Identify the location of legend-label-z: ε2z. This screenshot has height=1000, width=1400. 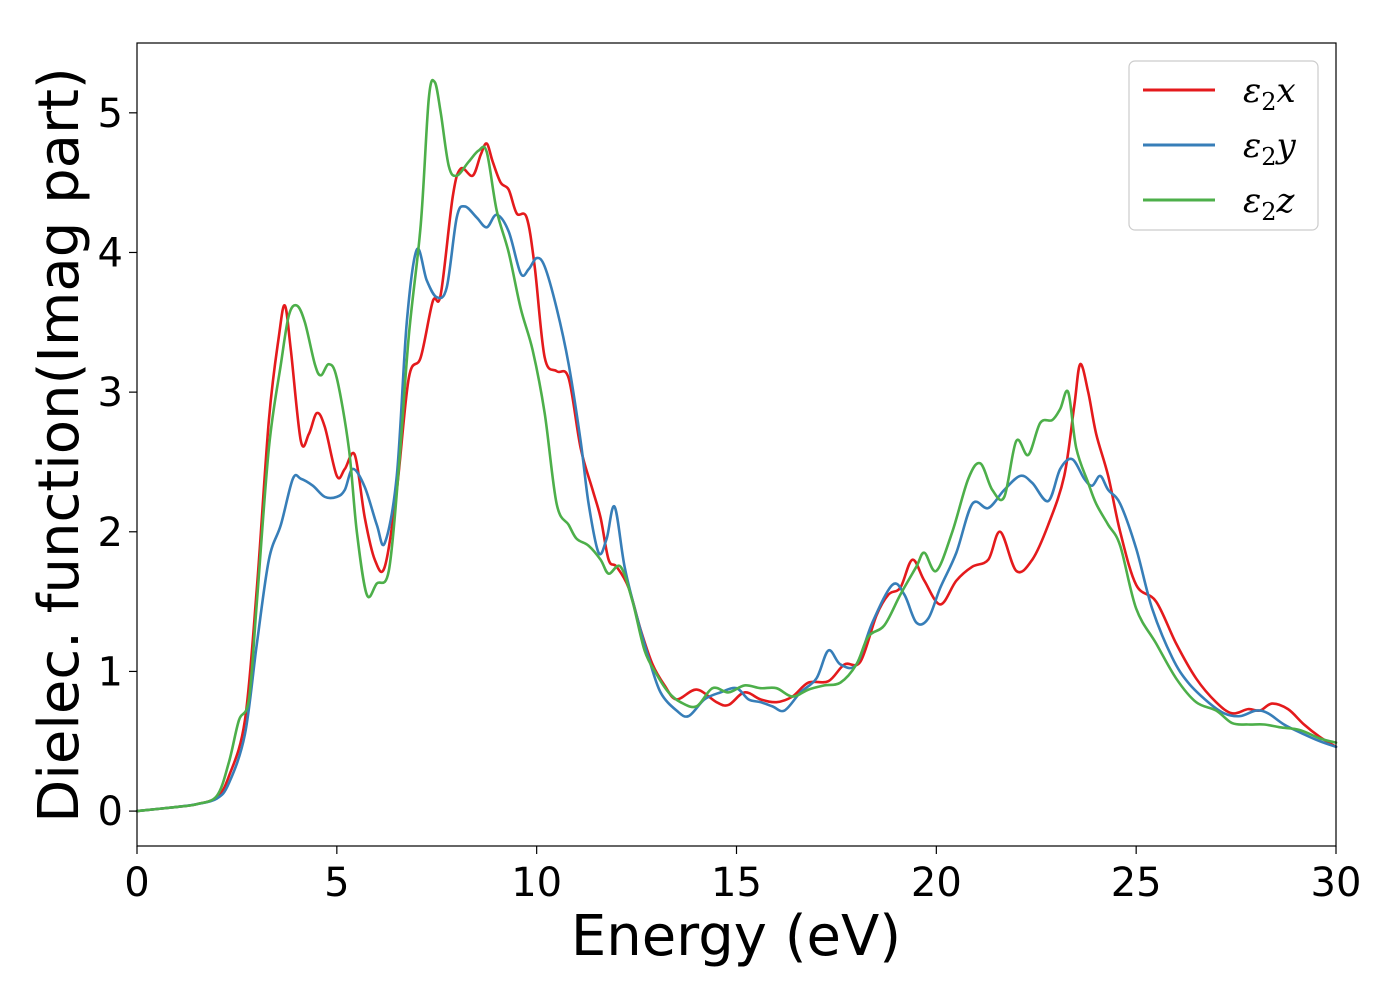
(1269, 203).